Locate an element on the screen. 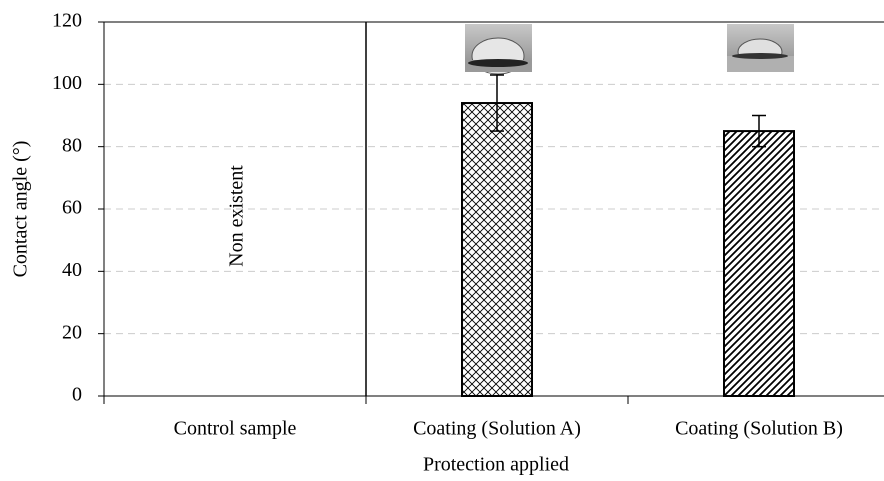  x-tick-label: Coating (Solution A) is located at coordinates (497, 429).